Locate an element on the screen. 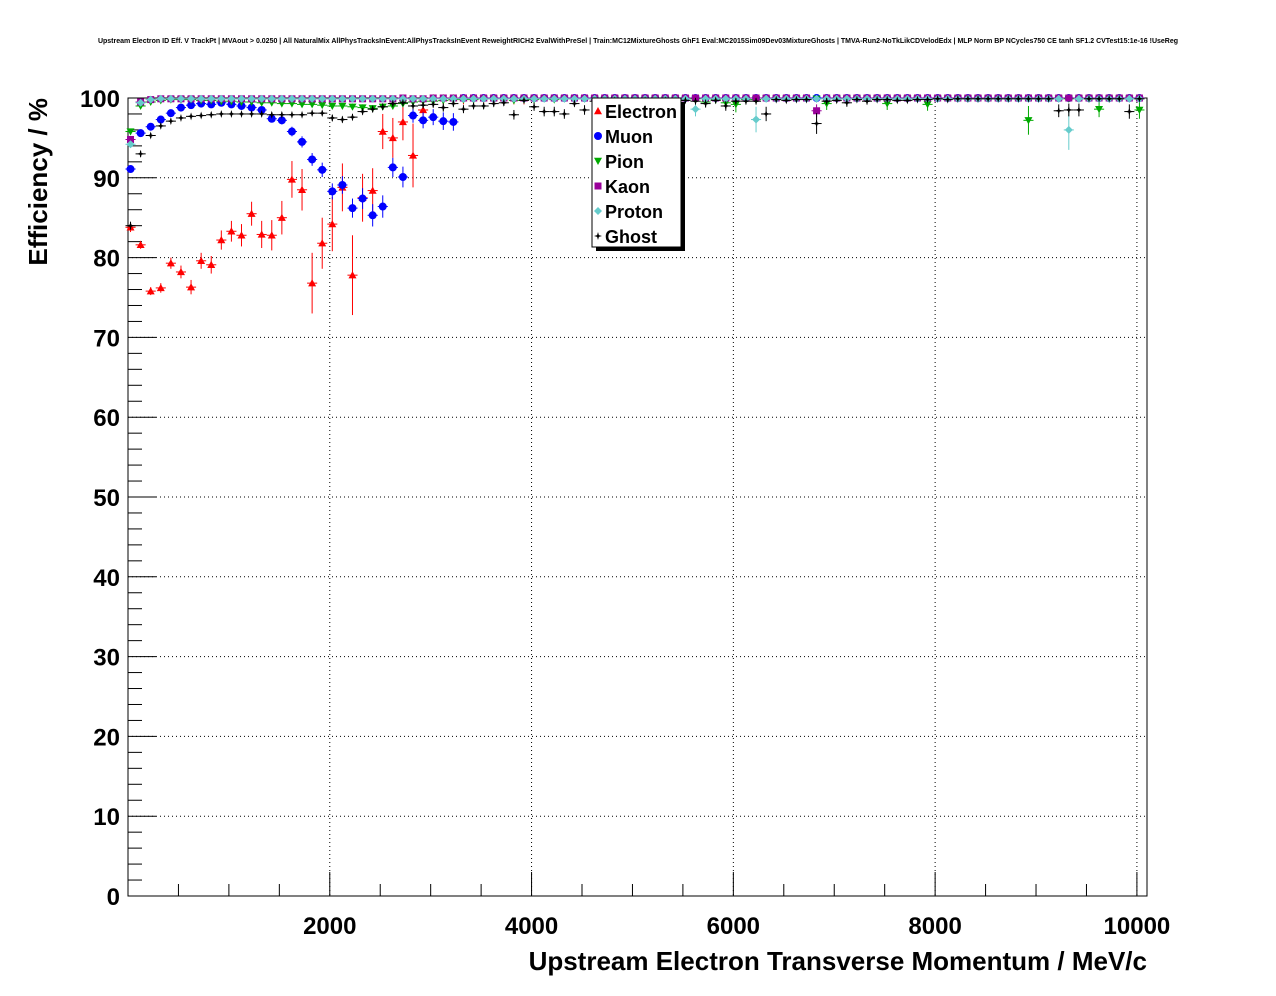  legend-marker-proton is located at coordinates (598, 211).